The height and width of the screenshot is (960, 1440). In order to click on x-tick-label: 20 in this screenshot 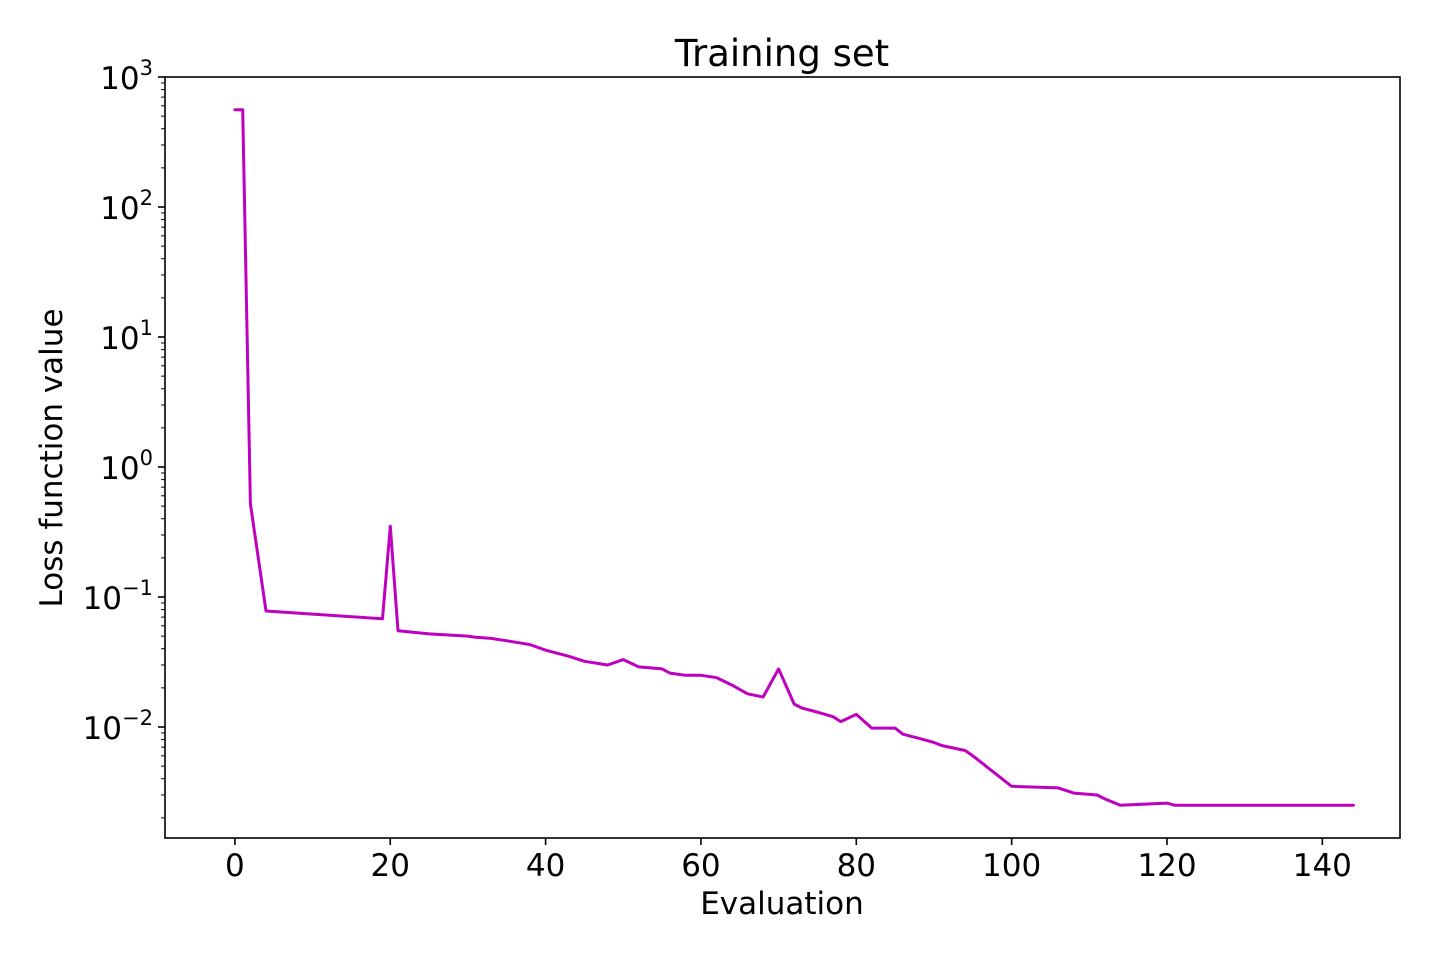, I will do `click(390, 866)`.